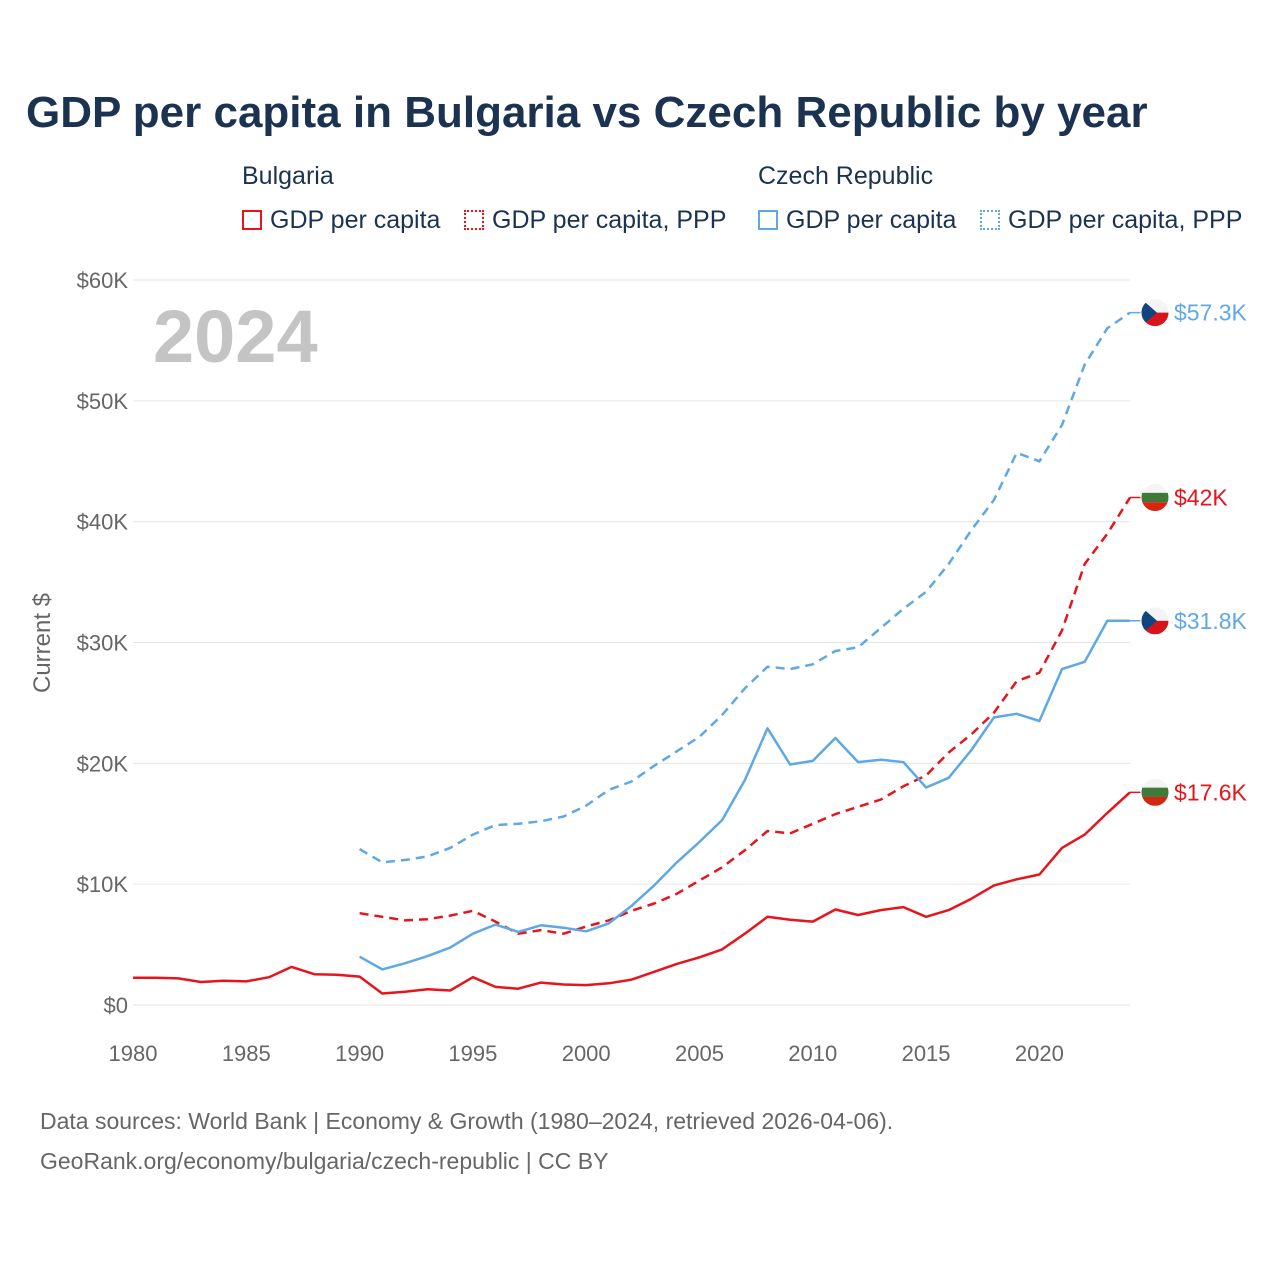 The image size is (1280, 1280). Describe the element at coordinates (1201, 498) in the screenshot. I see `end-value-label: $42K` at that location.